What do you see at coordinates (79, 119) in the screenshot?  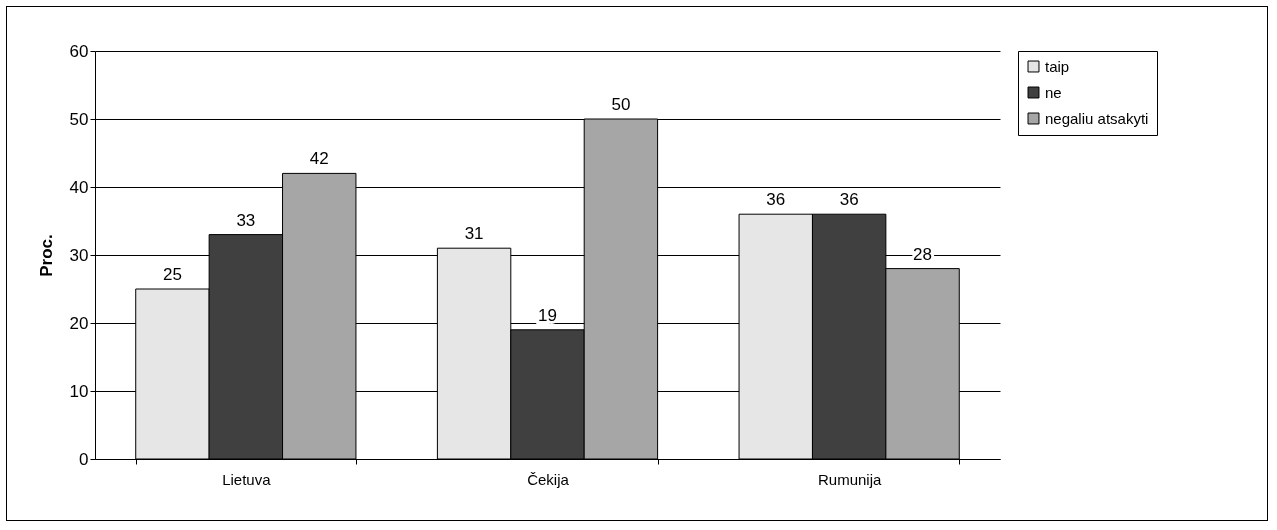 I see `y-tick-label: 50` at bounding box center [79, 119].